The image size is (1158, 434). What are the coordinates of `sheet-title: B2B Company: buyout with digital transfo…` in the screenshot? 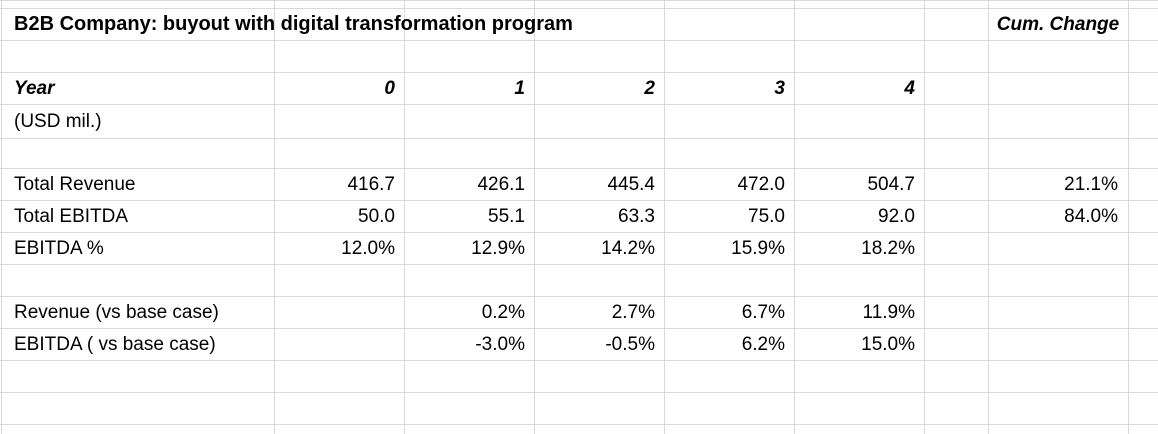 It's located at (293, 24).